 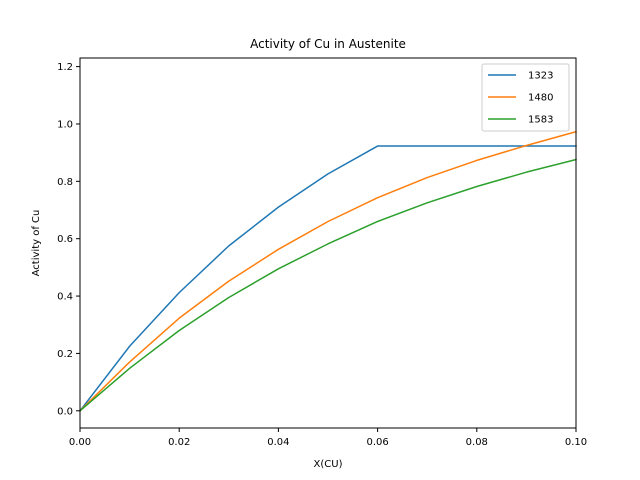 What do you see at coordinates (278, 442) in the screenshot?
I see `x-tick-label: 0.04` at bounding box center [278, 442].